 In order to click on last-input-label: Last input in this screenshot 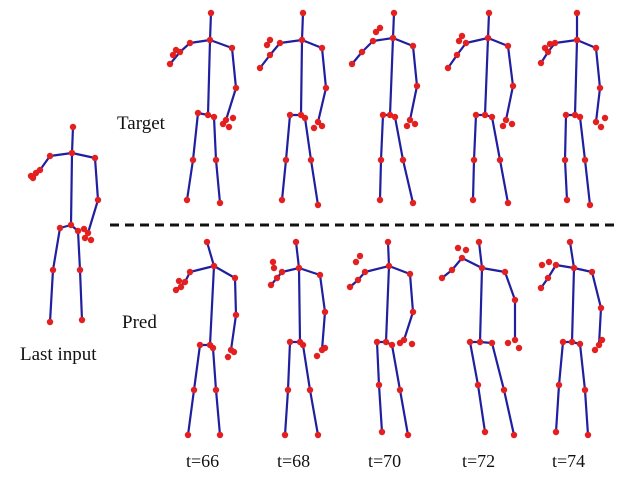, I will do `click(58, 354)`.